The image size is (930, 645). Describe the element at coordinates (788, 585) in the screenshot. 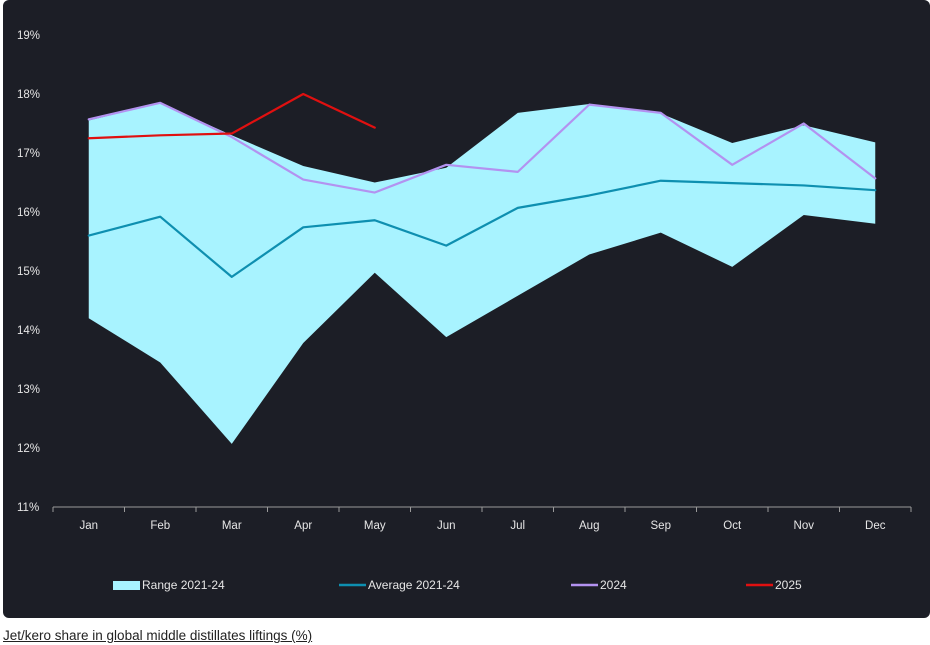

I see `legend-label: 2025` at that location.